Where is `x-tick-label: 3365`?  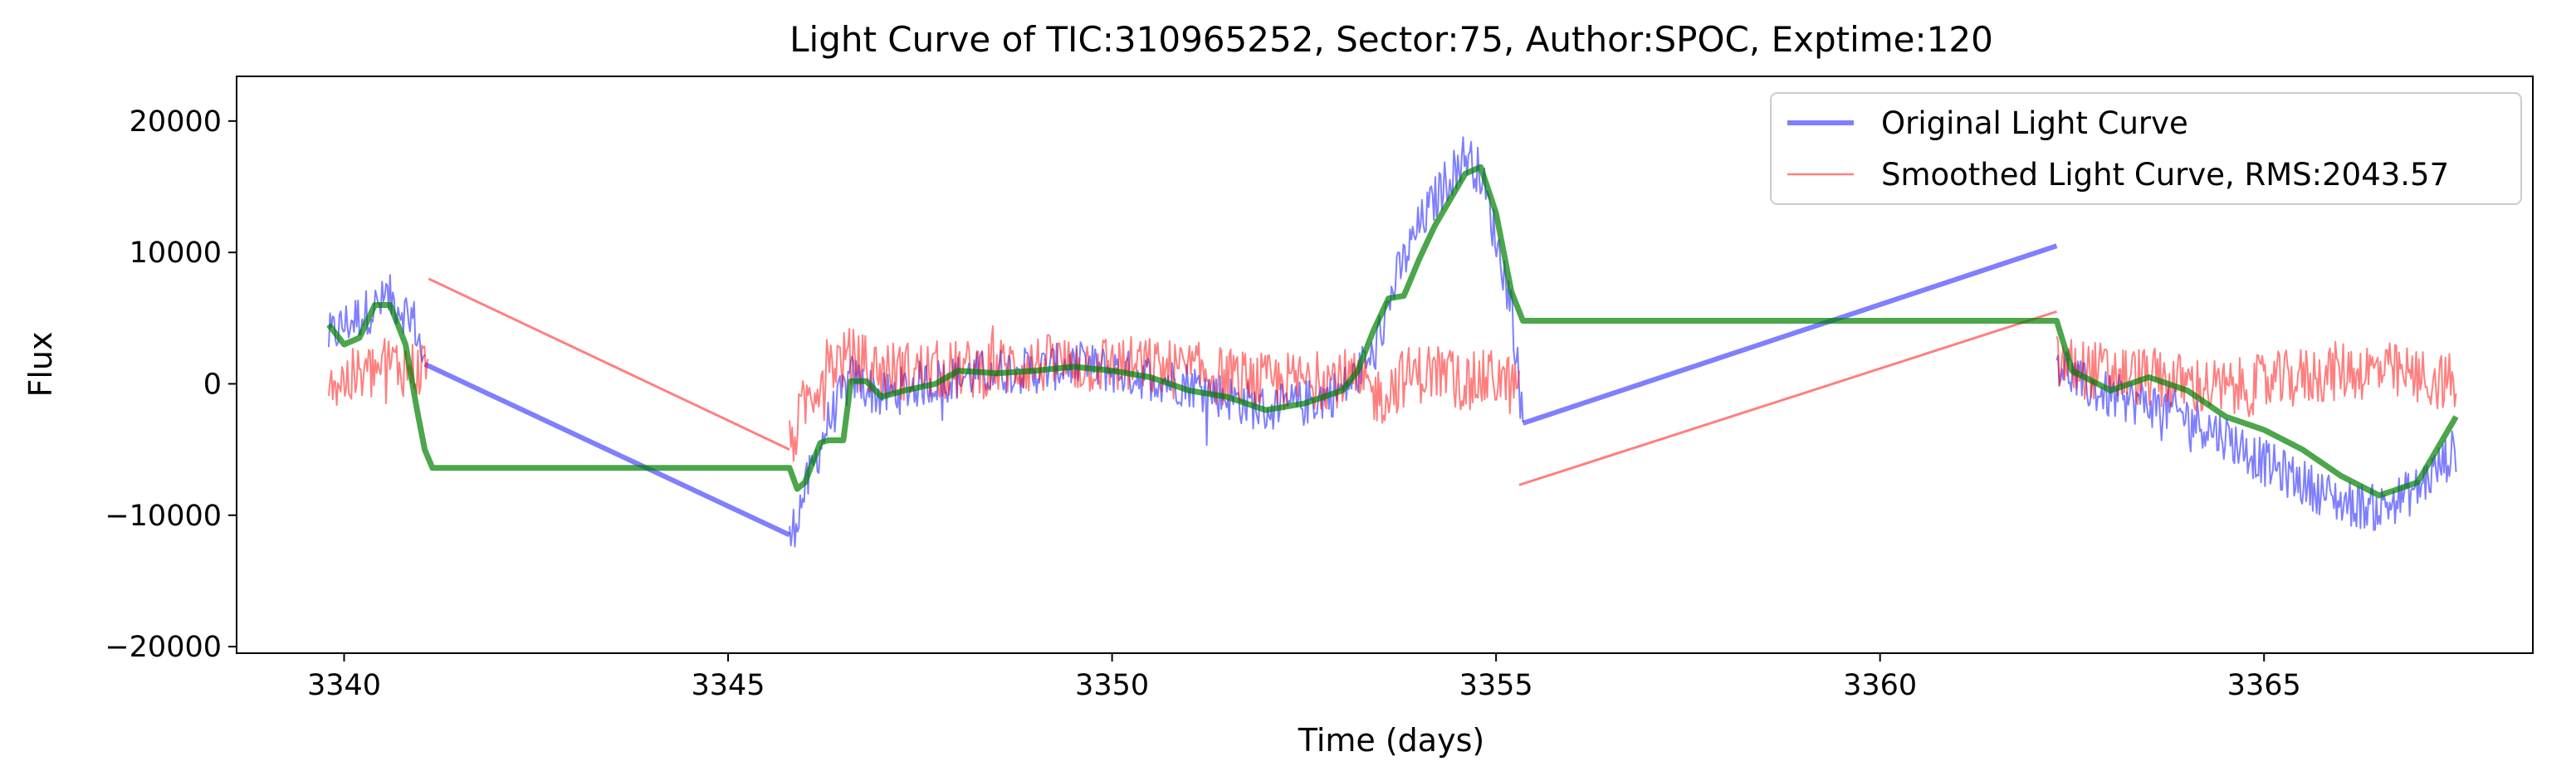
x-tick-label: 3365 is located at coordinates (2264, 685).